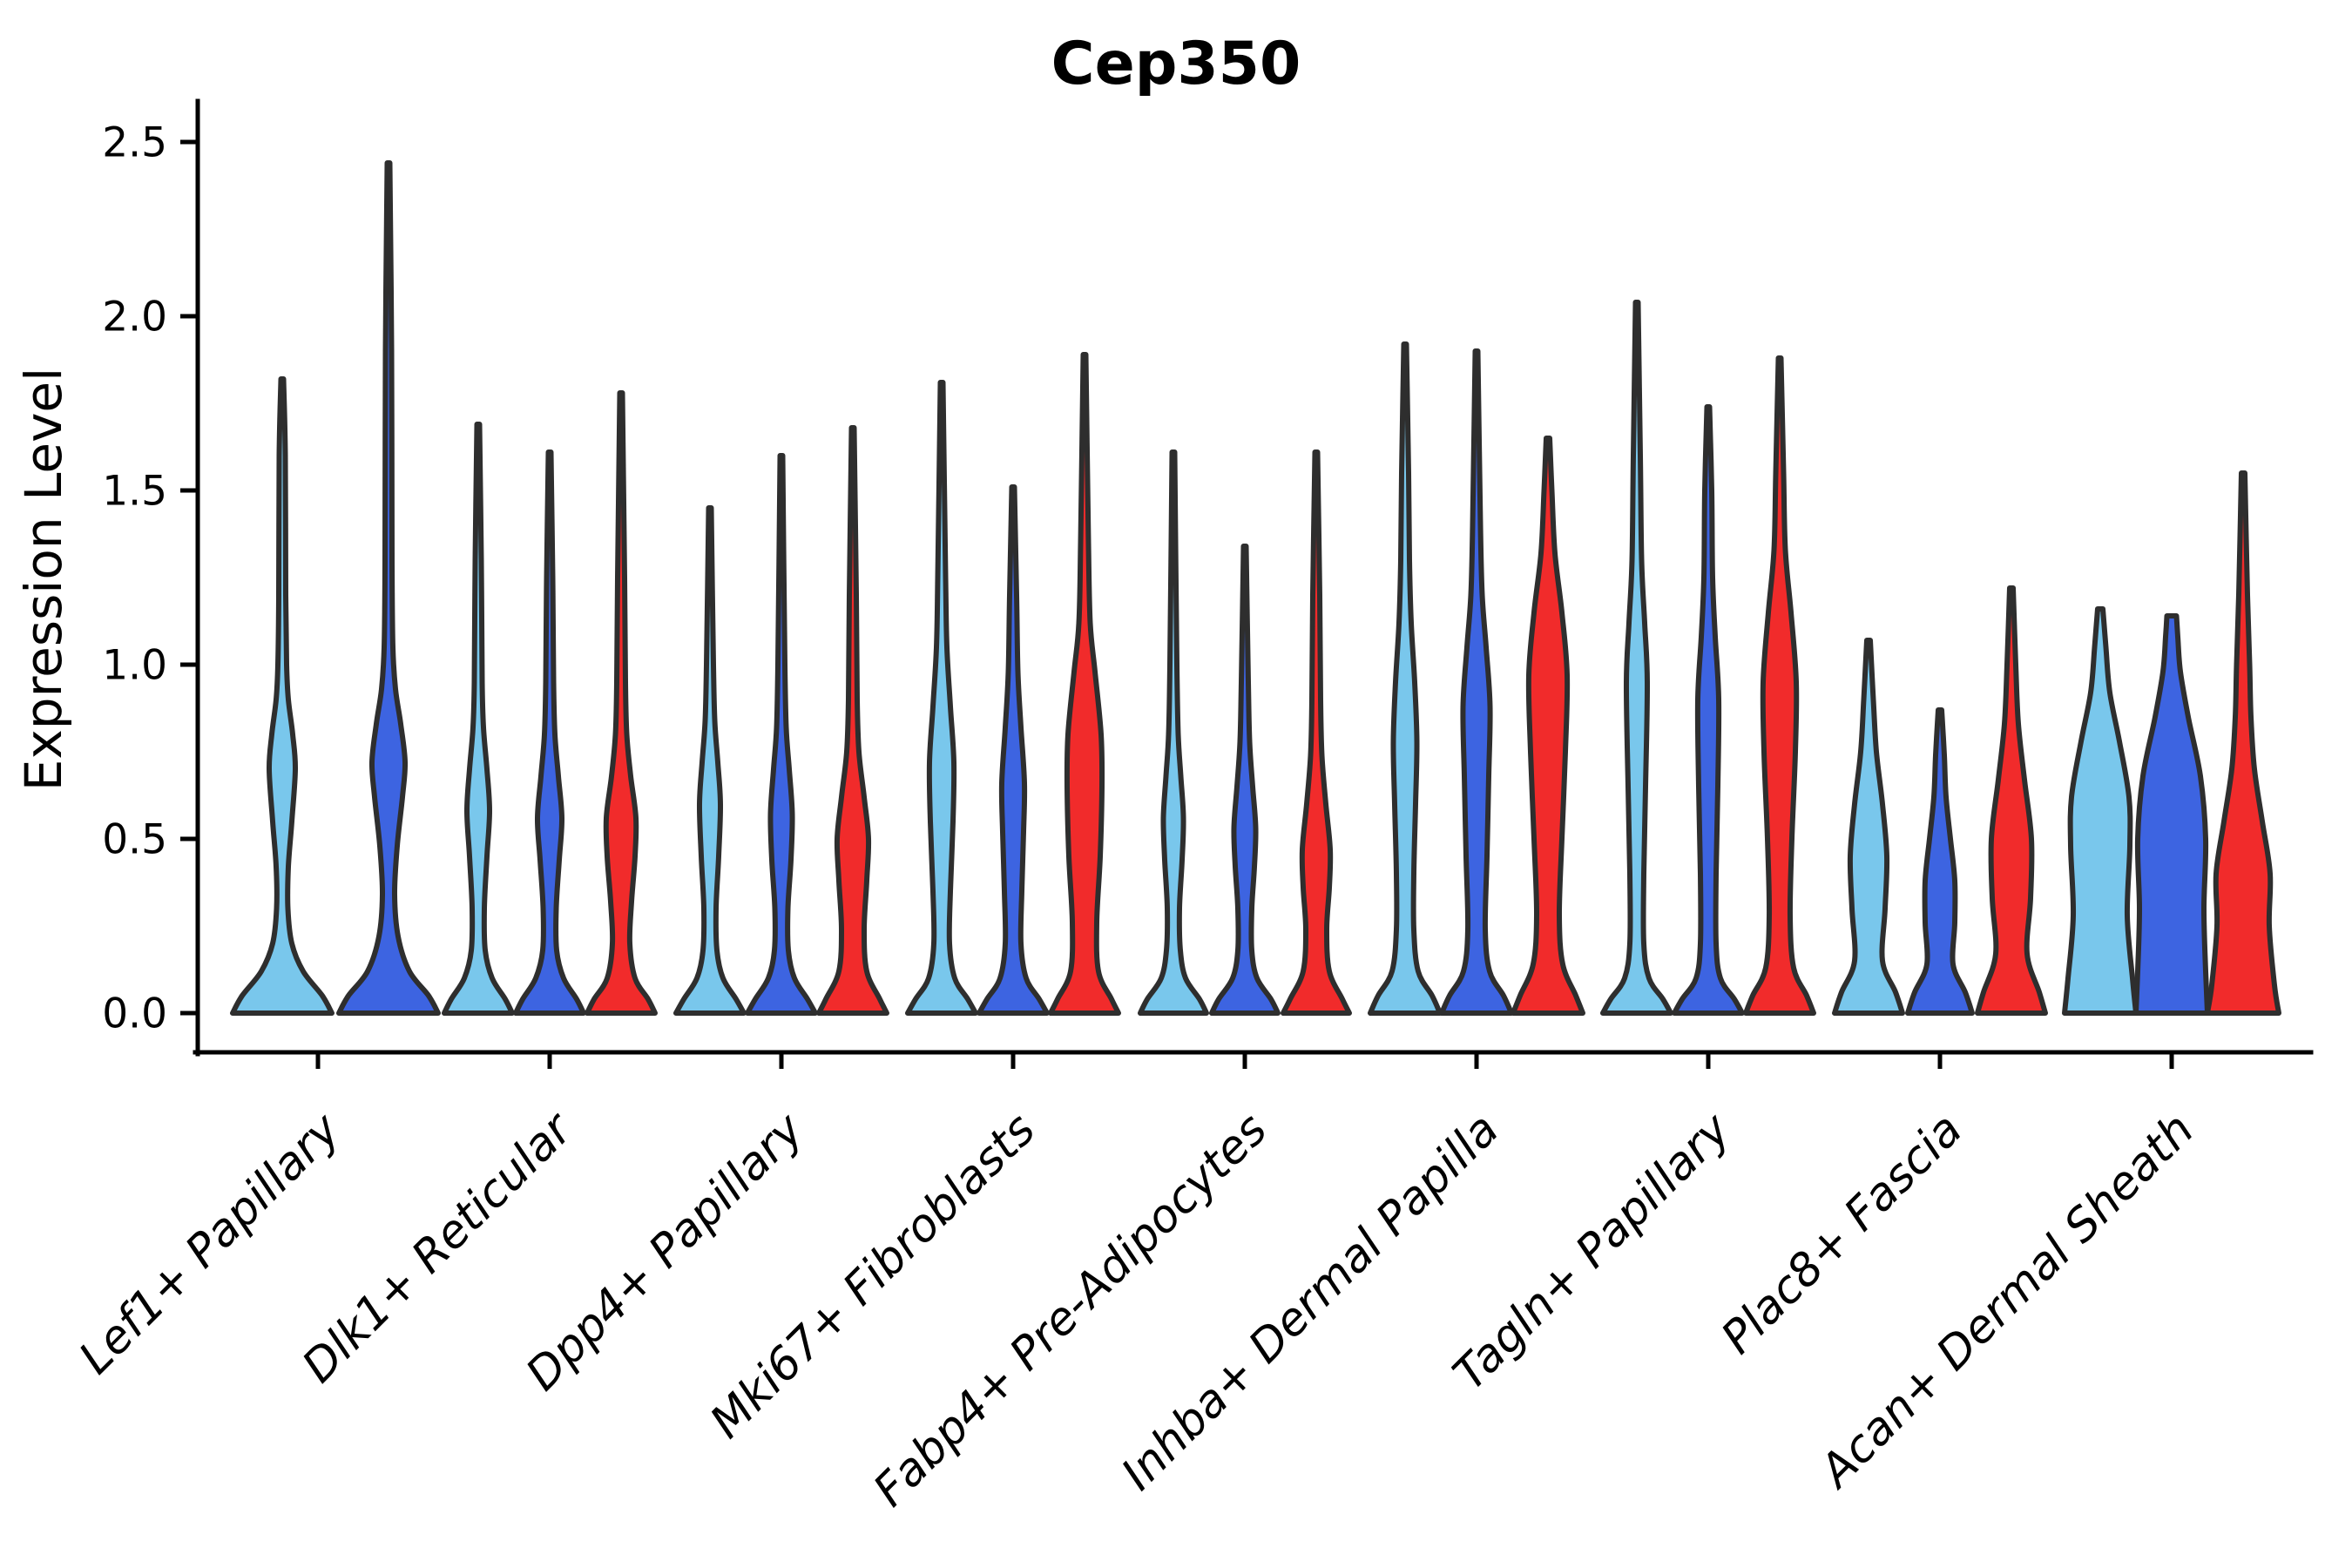 This screenshot has width=2352, height=1568. What do you see at coordinates (1310, 1302) in the screenshot?
I see `x-tick-label: Inhba+ Dermal Papilla` at bounding box center [1310, 1302].